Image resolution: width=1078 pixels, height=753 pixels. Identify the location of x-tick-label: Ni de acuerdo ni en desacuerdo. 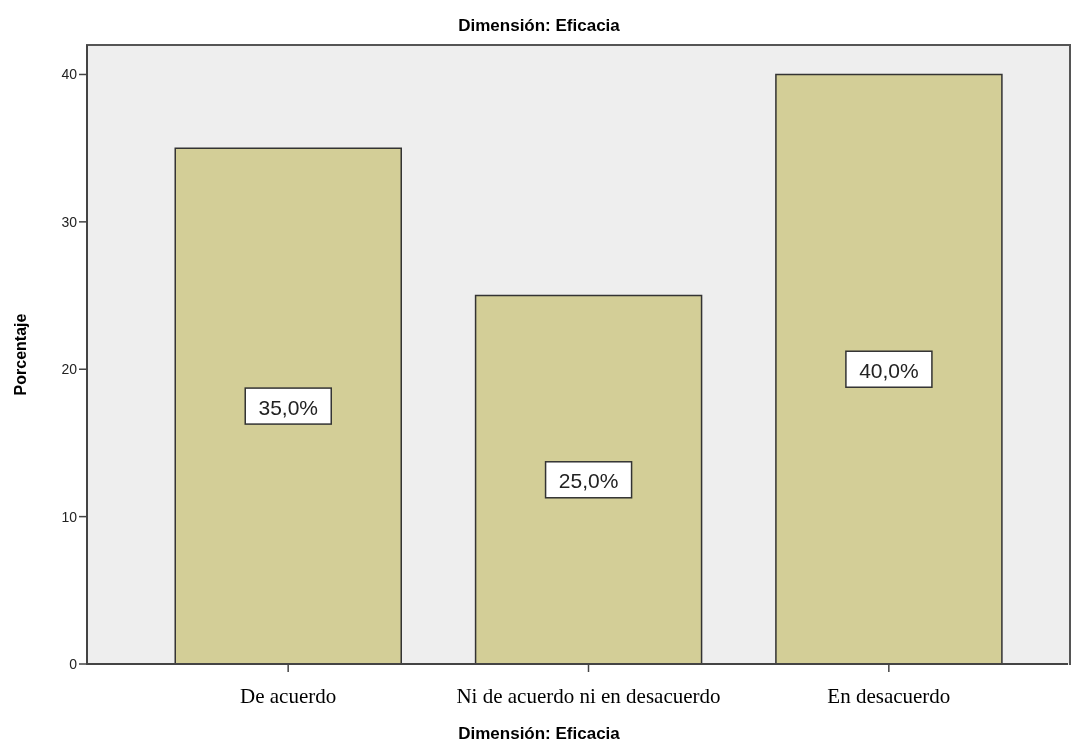
(588, 696).